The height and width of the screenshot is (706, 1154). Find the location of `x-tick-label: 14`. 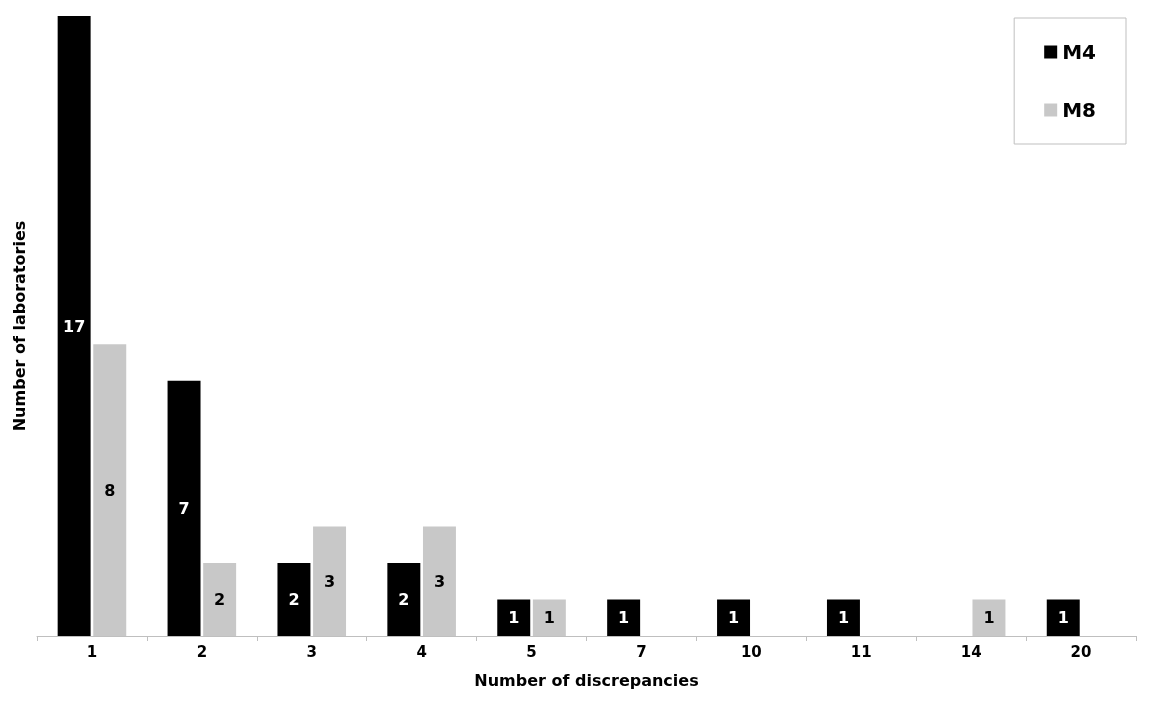

x-tick-label: 14 is located at coordinates (971, 651).